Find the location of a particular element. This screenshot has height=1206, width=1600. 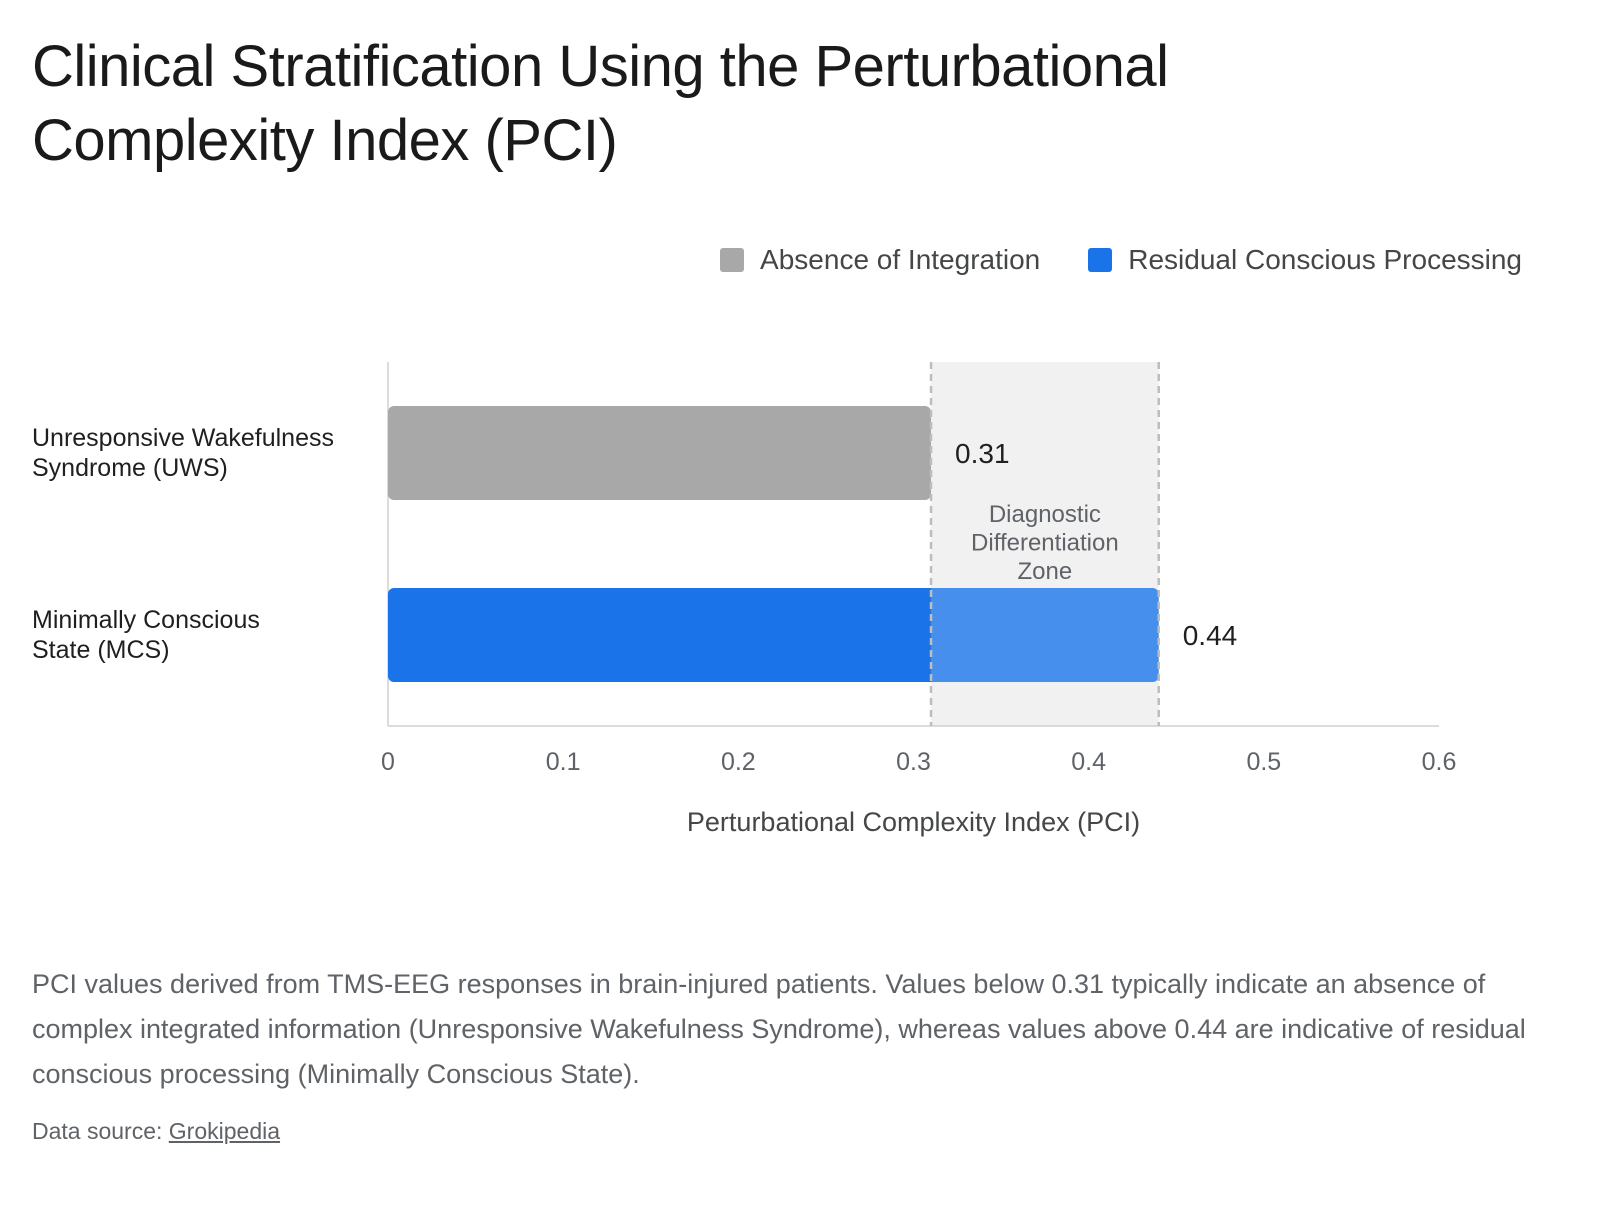

data-source: Data source: Grokipedia is located at coordinates (156, 1131).